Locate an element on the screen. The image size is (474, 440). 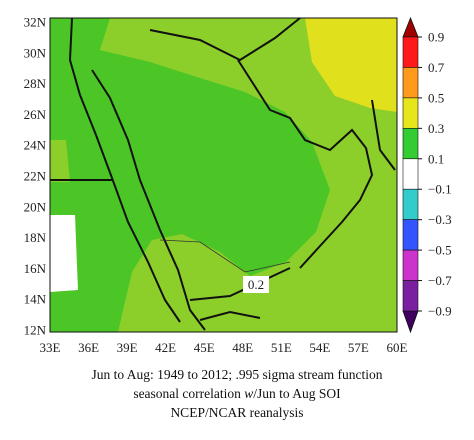
lon-label: 54E is located at coordinates (319, 347).